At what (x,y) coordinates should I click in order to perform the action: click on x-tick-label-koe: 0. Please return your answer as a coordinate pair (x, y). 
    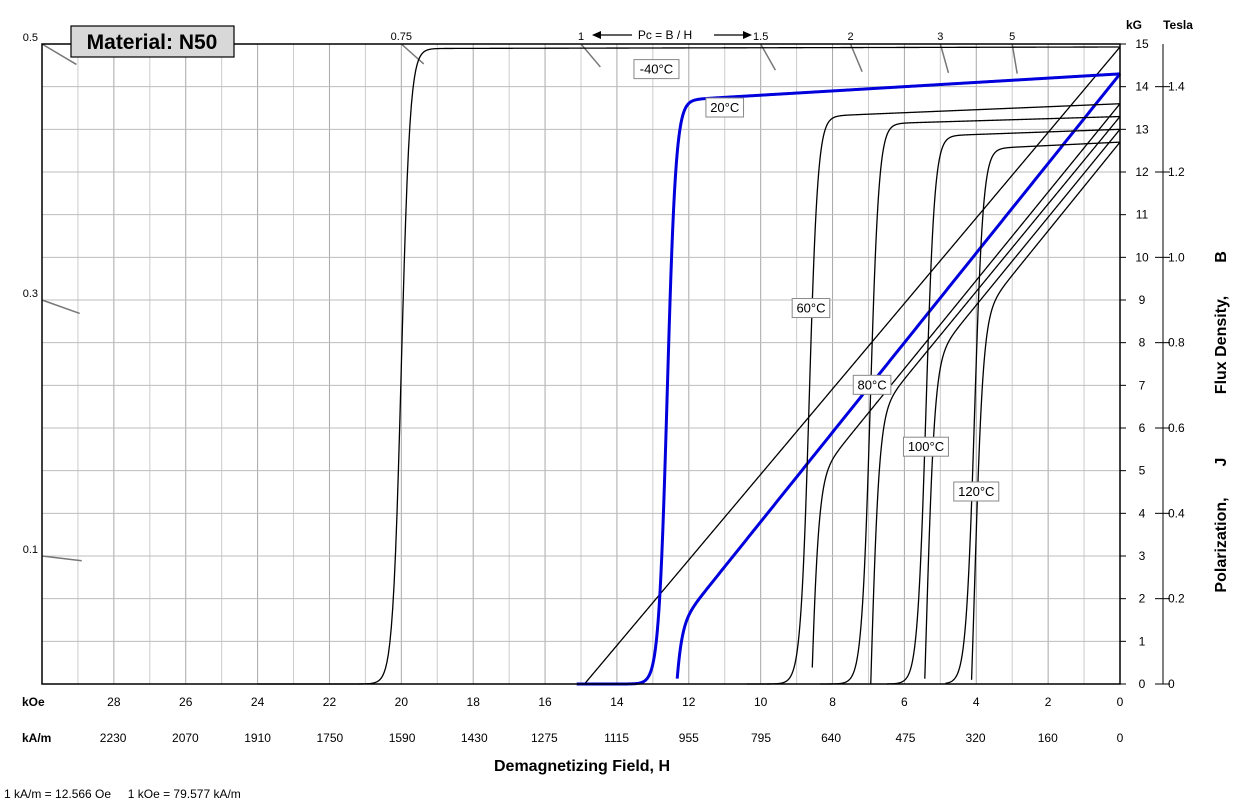
    Looking at the image, I should click on (1120, 702).